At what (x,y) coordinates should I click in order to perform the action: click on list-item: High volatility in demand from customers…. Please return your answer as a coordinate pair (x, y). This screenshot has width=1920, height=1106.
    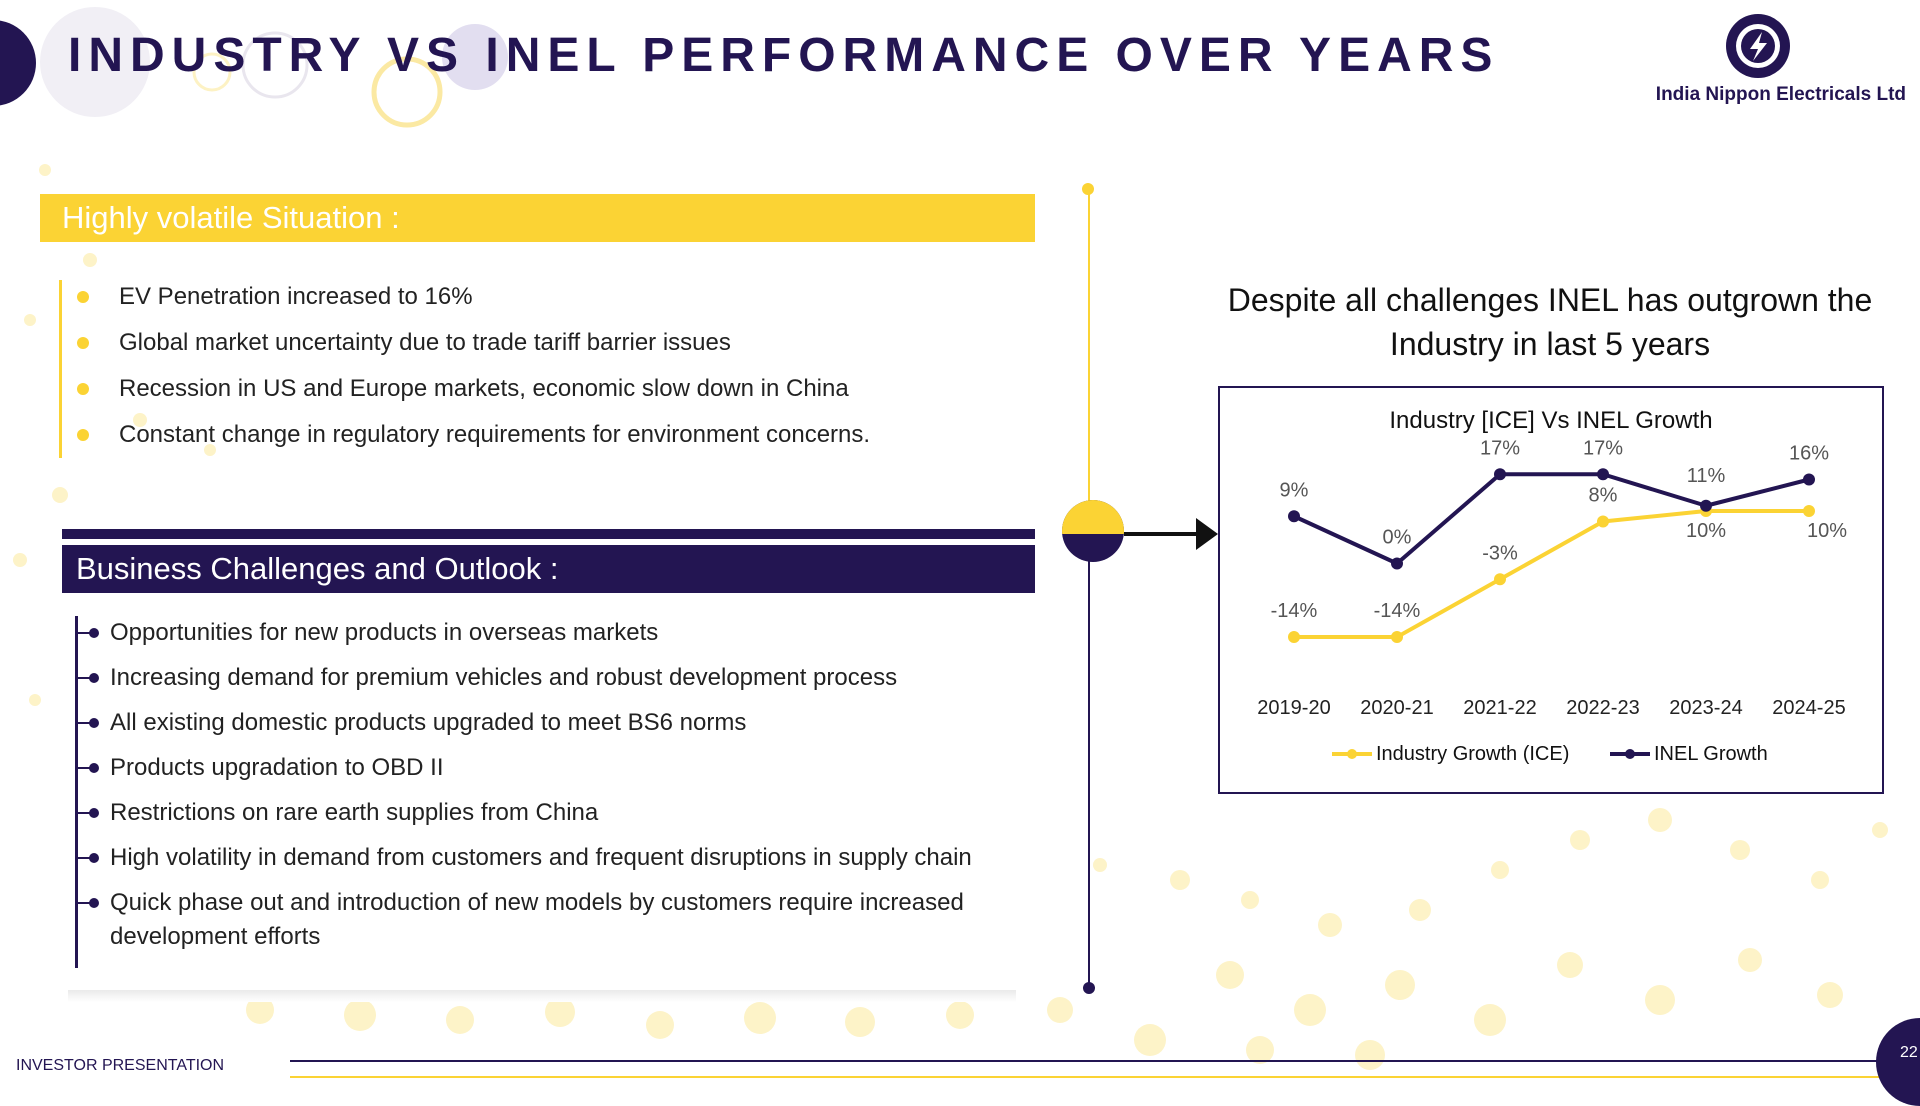
    Looking at the image, I should click on (544, 858).